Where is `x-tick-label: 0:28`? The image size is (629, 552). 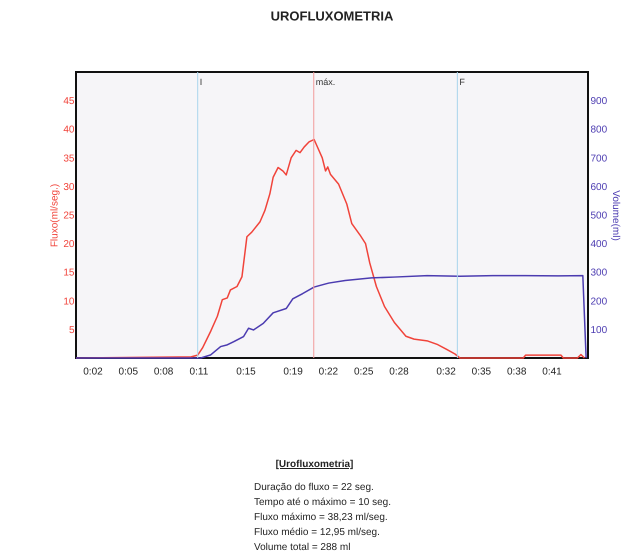 x-tick-label: 0:28 is located at coordinates (399, 372).